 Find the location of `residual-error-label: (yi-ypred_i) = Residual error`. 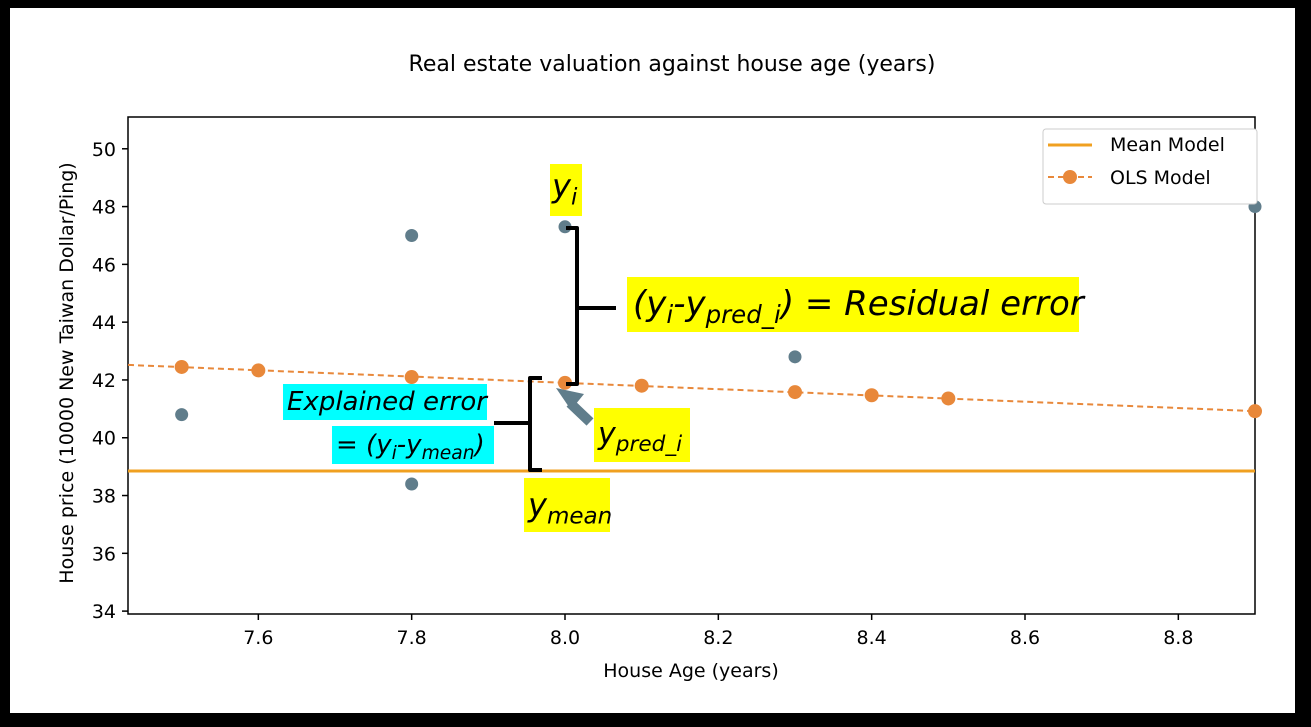

residual-error-label: (yi-ypred_i) = Residual error is located at coordinates (855, 304).